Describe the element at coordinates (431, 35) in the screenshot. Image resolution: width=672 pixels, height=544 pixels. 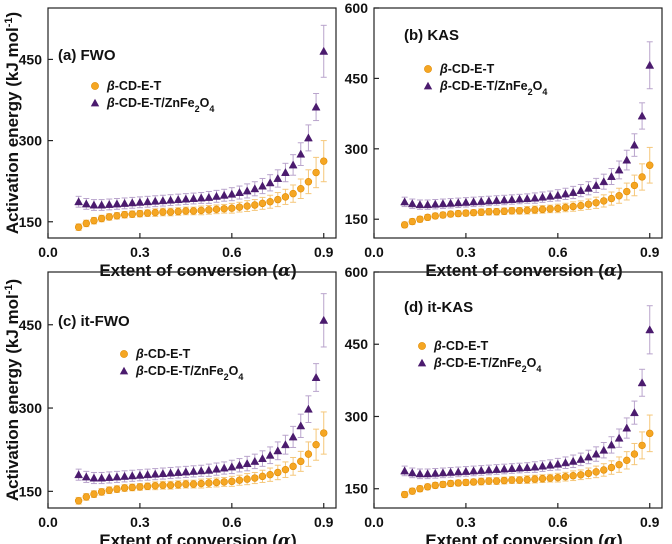
I see `panel-label: (b) KAS` at that location.